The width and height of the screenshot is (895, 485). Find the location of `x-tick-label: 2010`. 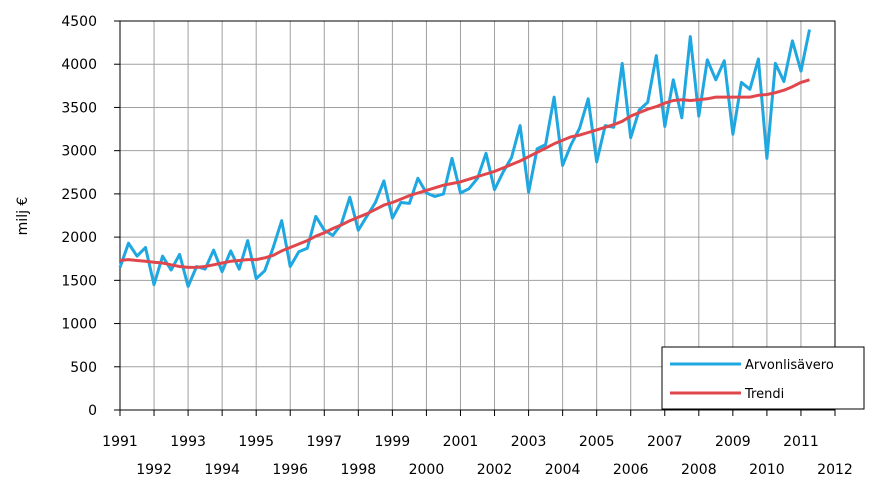

x-tick-label: 2010 is located at coordinates (767, 470).